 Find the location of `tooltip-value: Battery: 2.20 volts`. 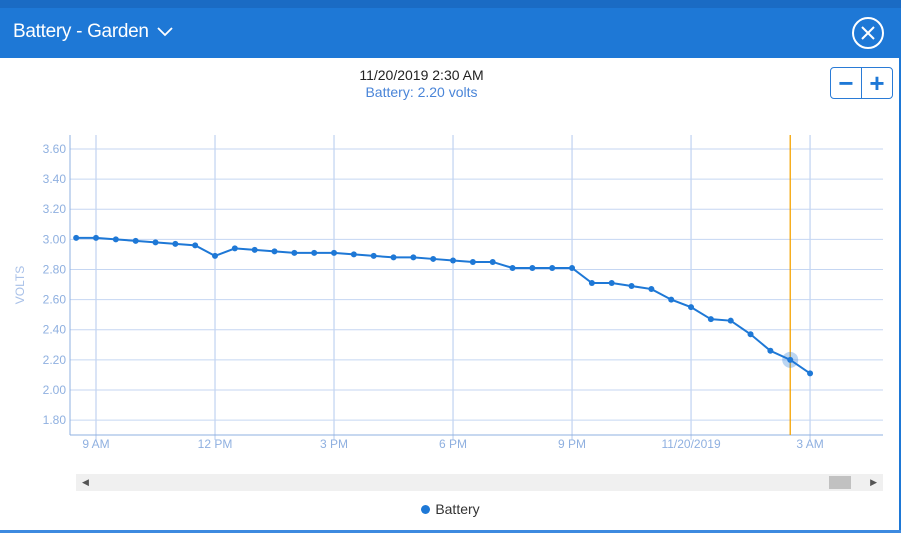

tooltip-value: Battery: 2.20 volts is located at coordinates (421, 92).